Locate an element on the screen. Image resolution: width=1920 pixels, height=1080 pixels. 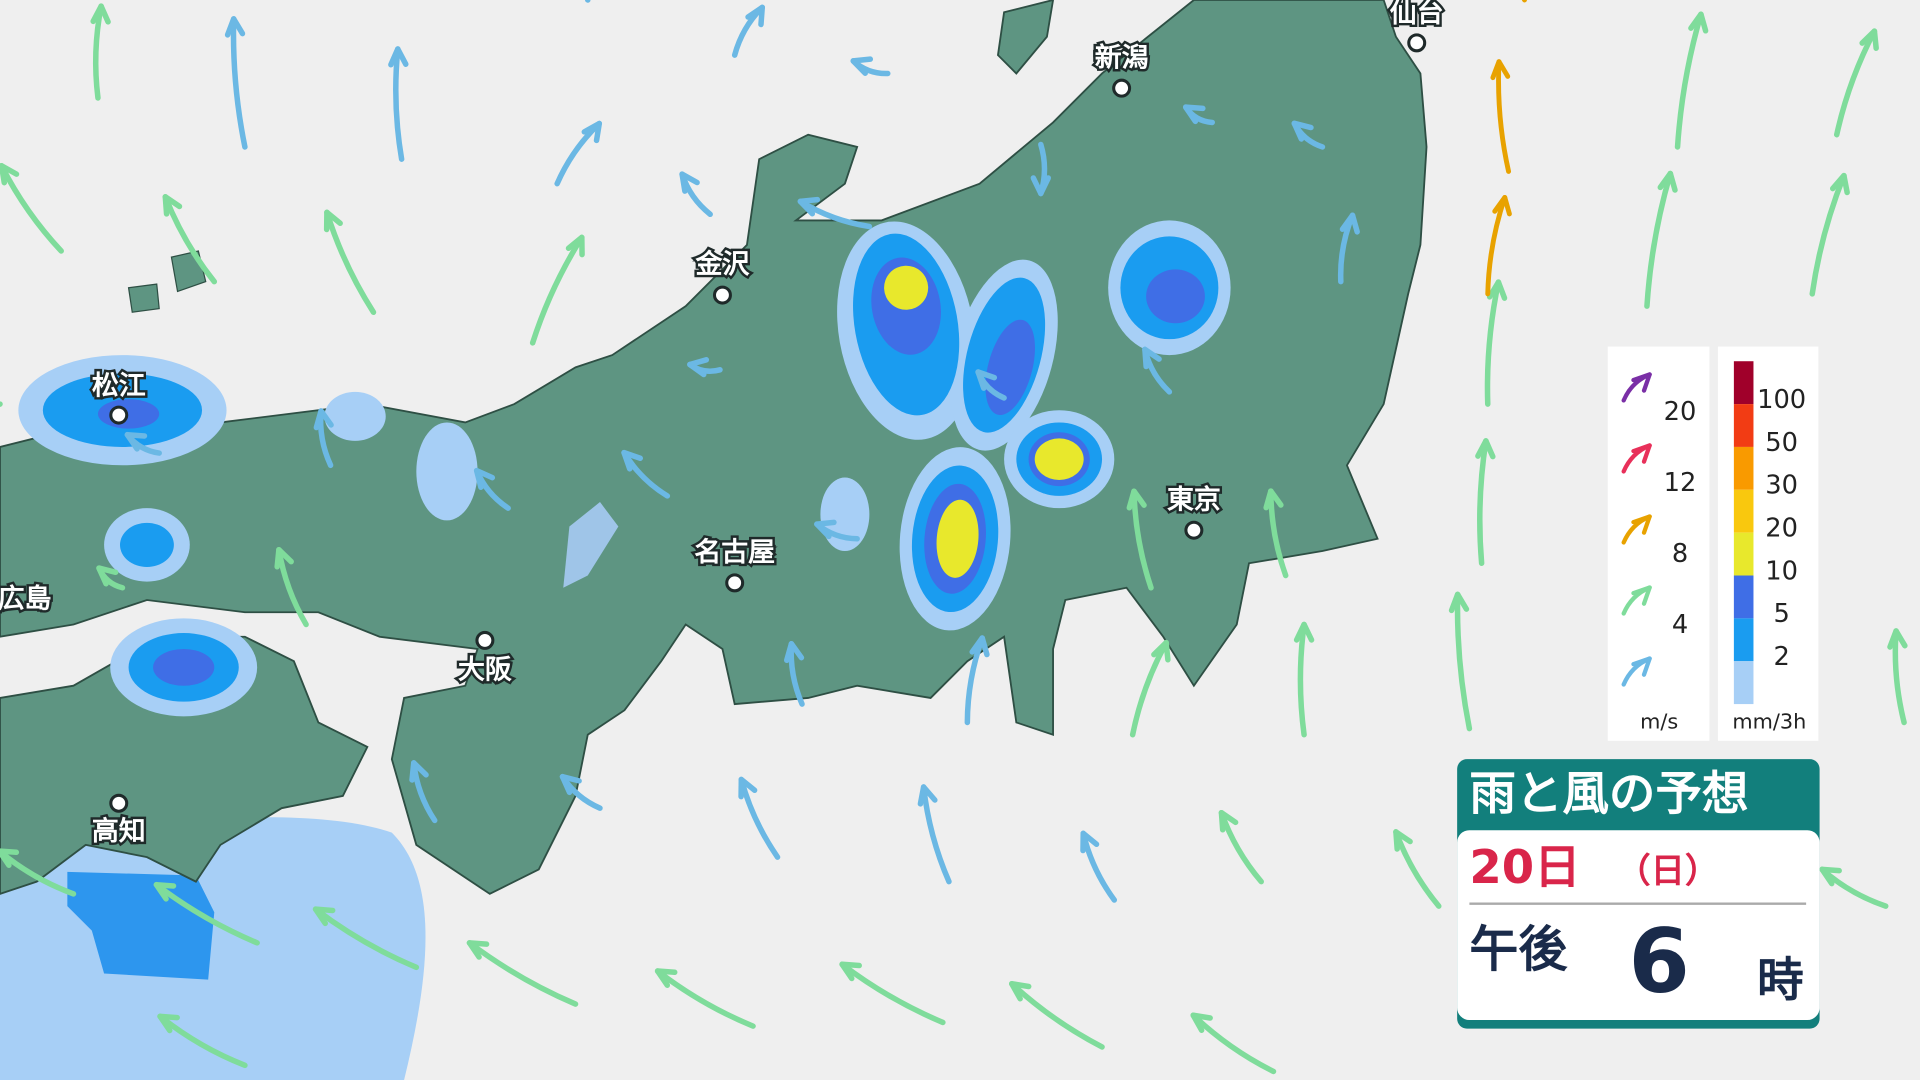
legend: 20 12 8 4 100 50 30 20 10 5 2 is located at coordinates (1713, 533).